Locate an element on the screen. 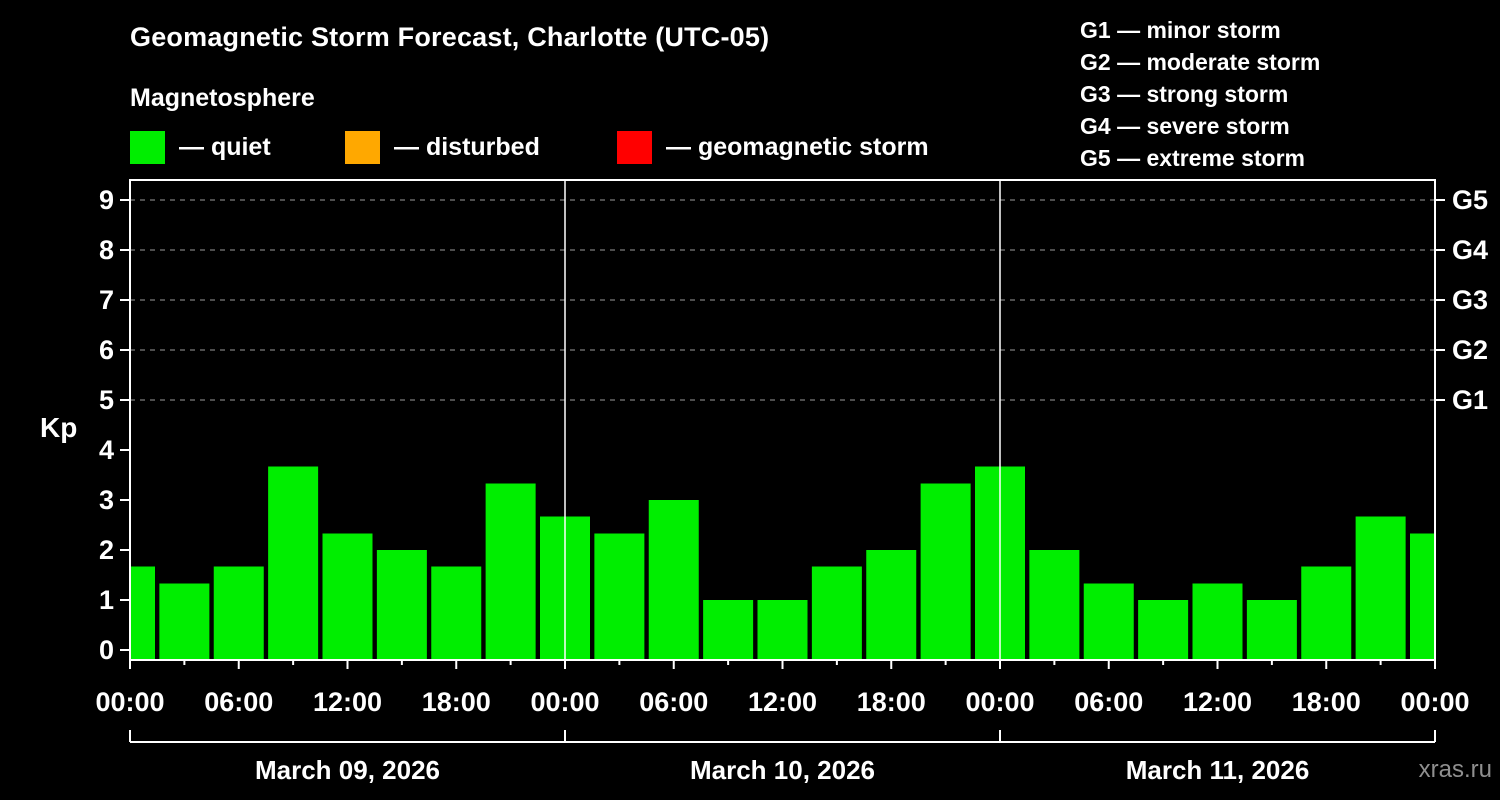 This screenshot has width=1500, height=800. g-legend-item-g5: G5 — extreme storm is located at coordinates (1192, 158).